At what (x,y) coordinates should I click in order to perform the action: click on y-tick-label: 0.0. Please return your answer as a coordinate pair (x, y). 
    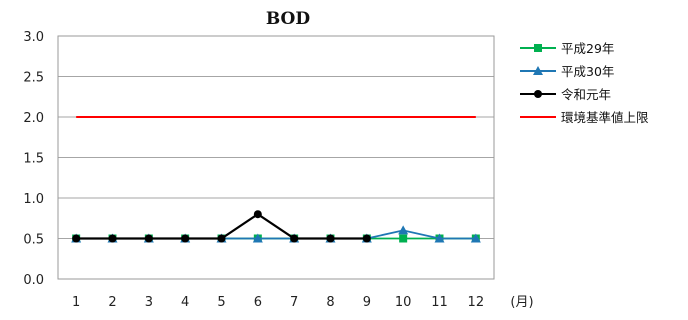
    Looking at the image, I should click on (33, 280).